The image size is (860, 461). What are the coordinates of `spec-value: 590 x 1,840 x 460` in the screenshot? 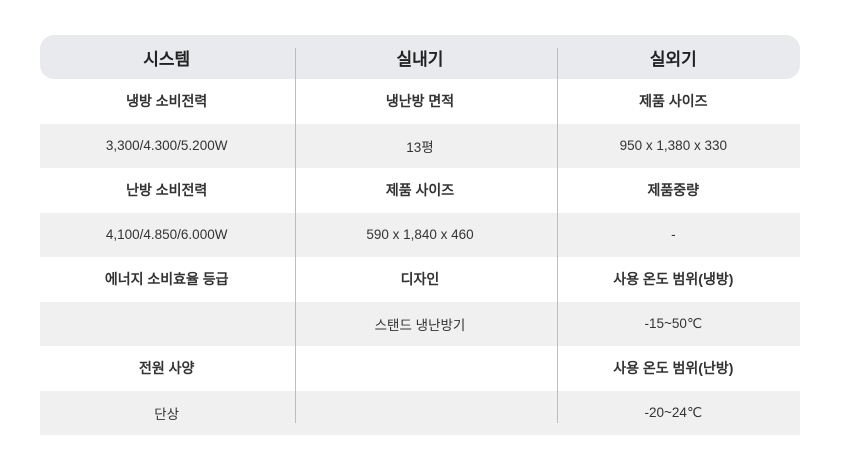 It's located at (420, 235).